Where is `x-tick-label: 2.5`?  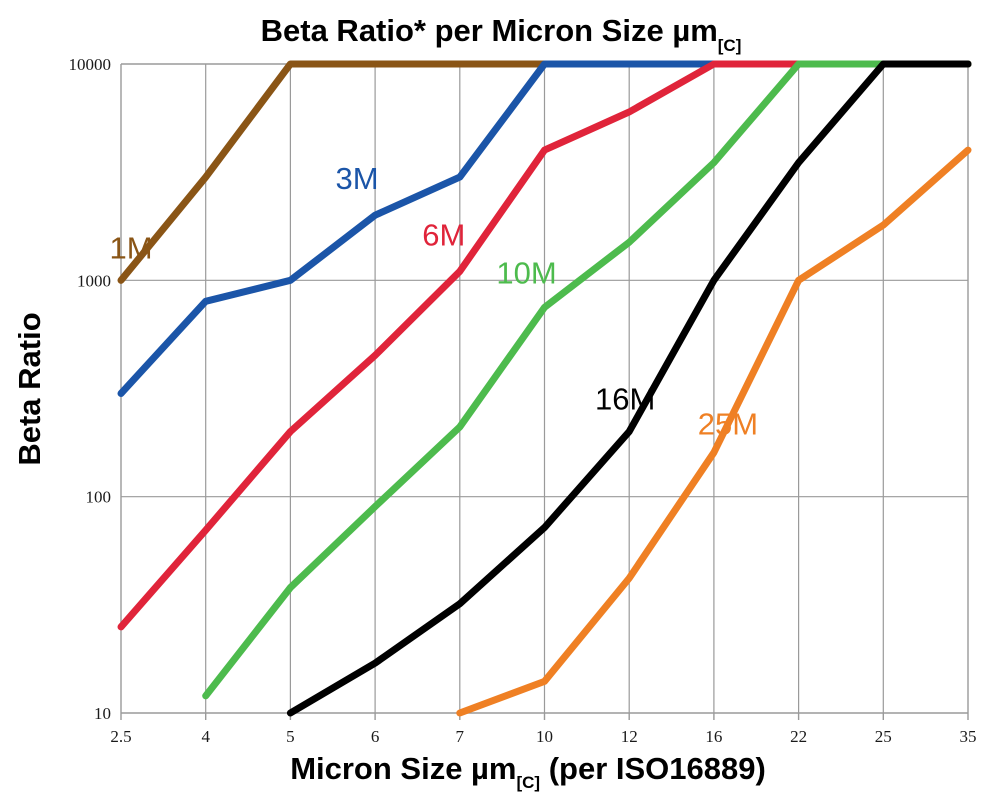 x-tick-label: 2.5 is located at coordinates (120, 736).